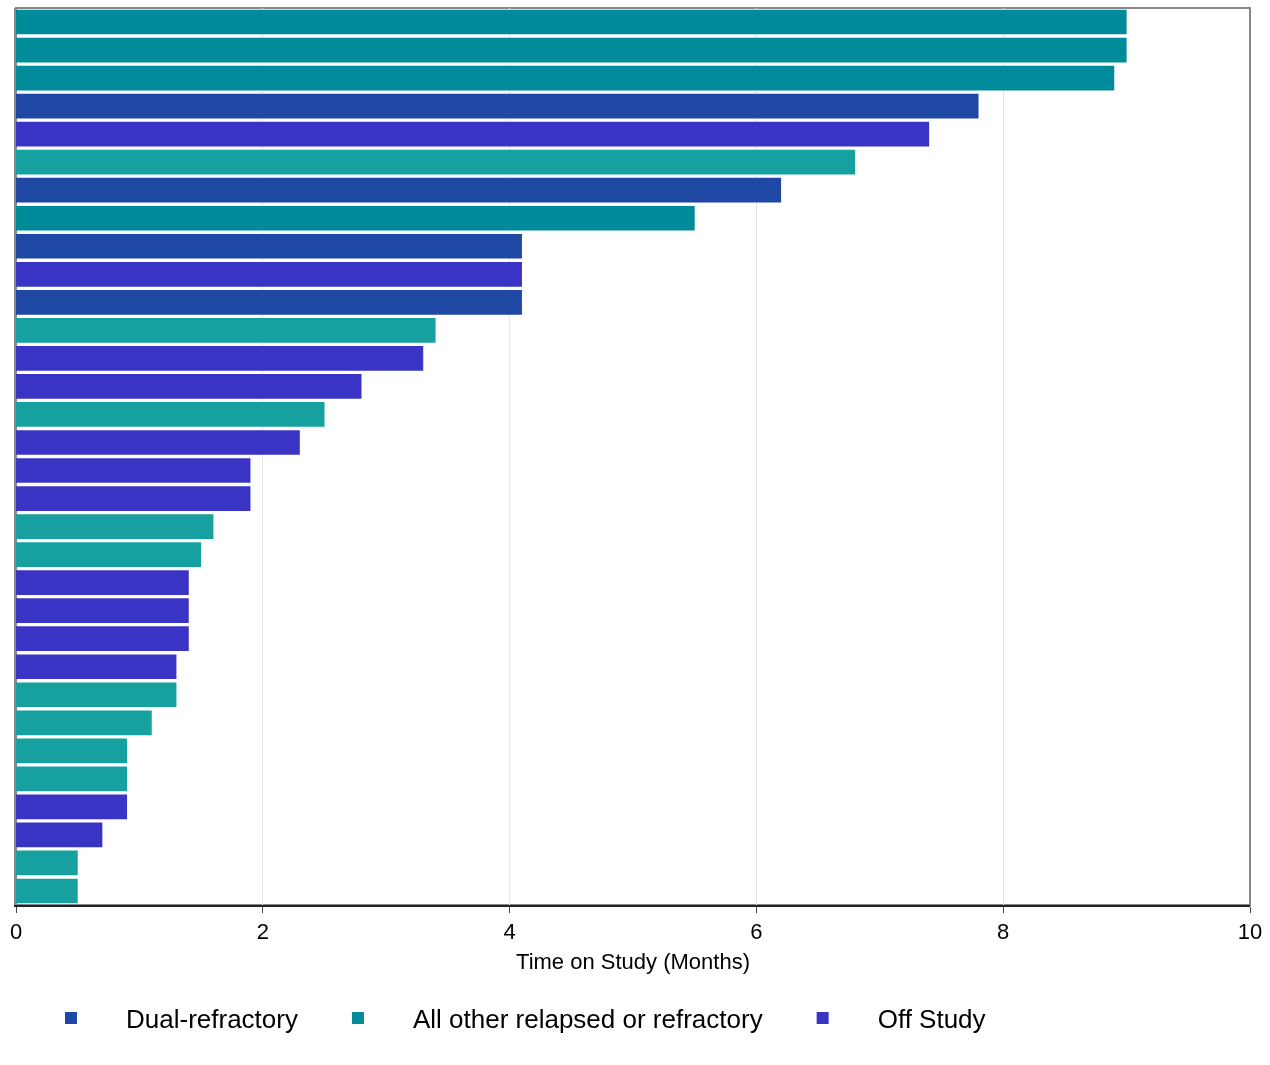 The height and width of the screenshot is (1065, 1270). Describe the element at coordinates (212, 1019) in the screenshot. I see `legend-label: Dual-refractory` at that location.